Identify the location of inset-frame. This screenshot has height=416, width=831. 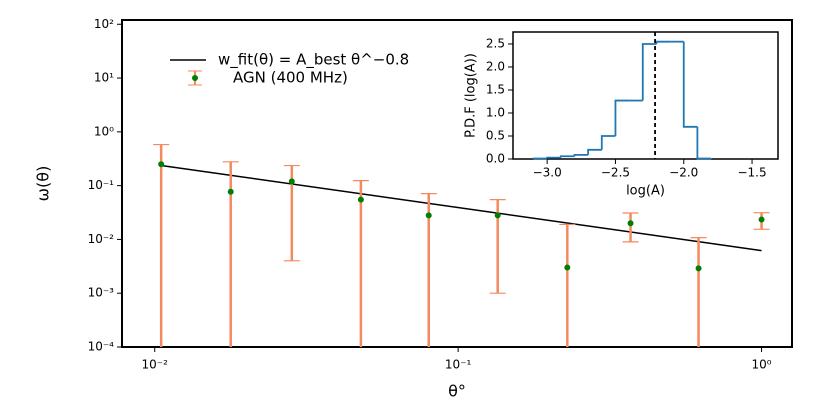
(645, 95).